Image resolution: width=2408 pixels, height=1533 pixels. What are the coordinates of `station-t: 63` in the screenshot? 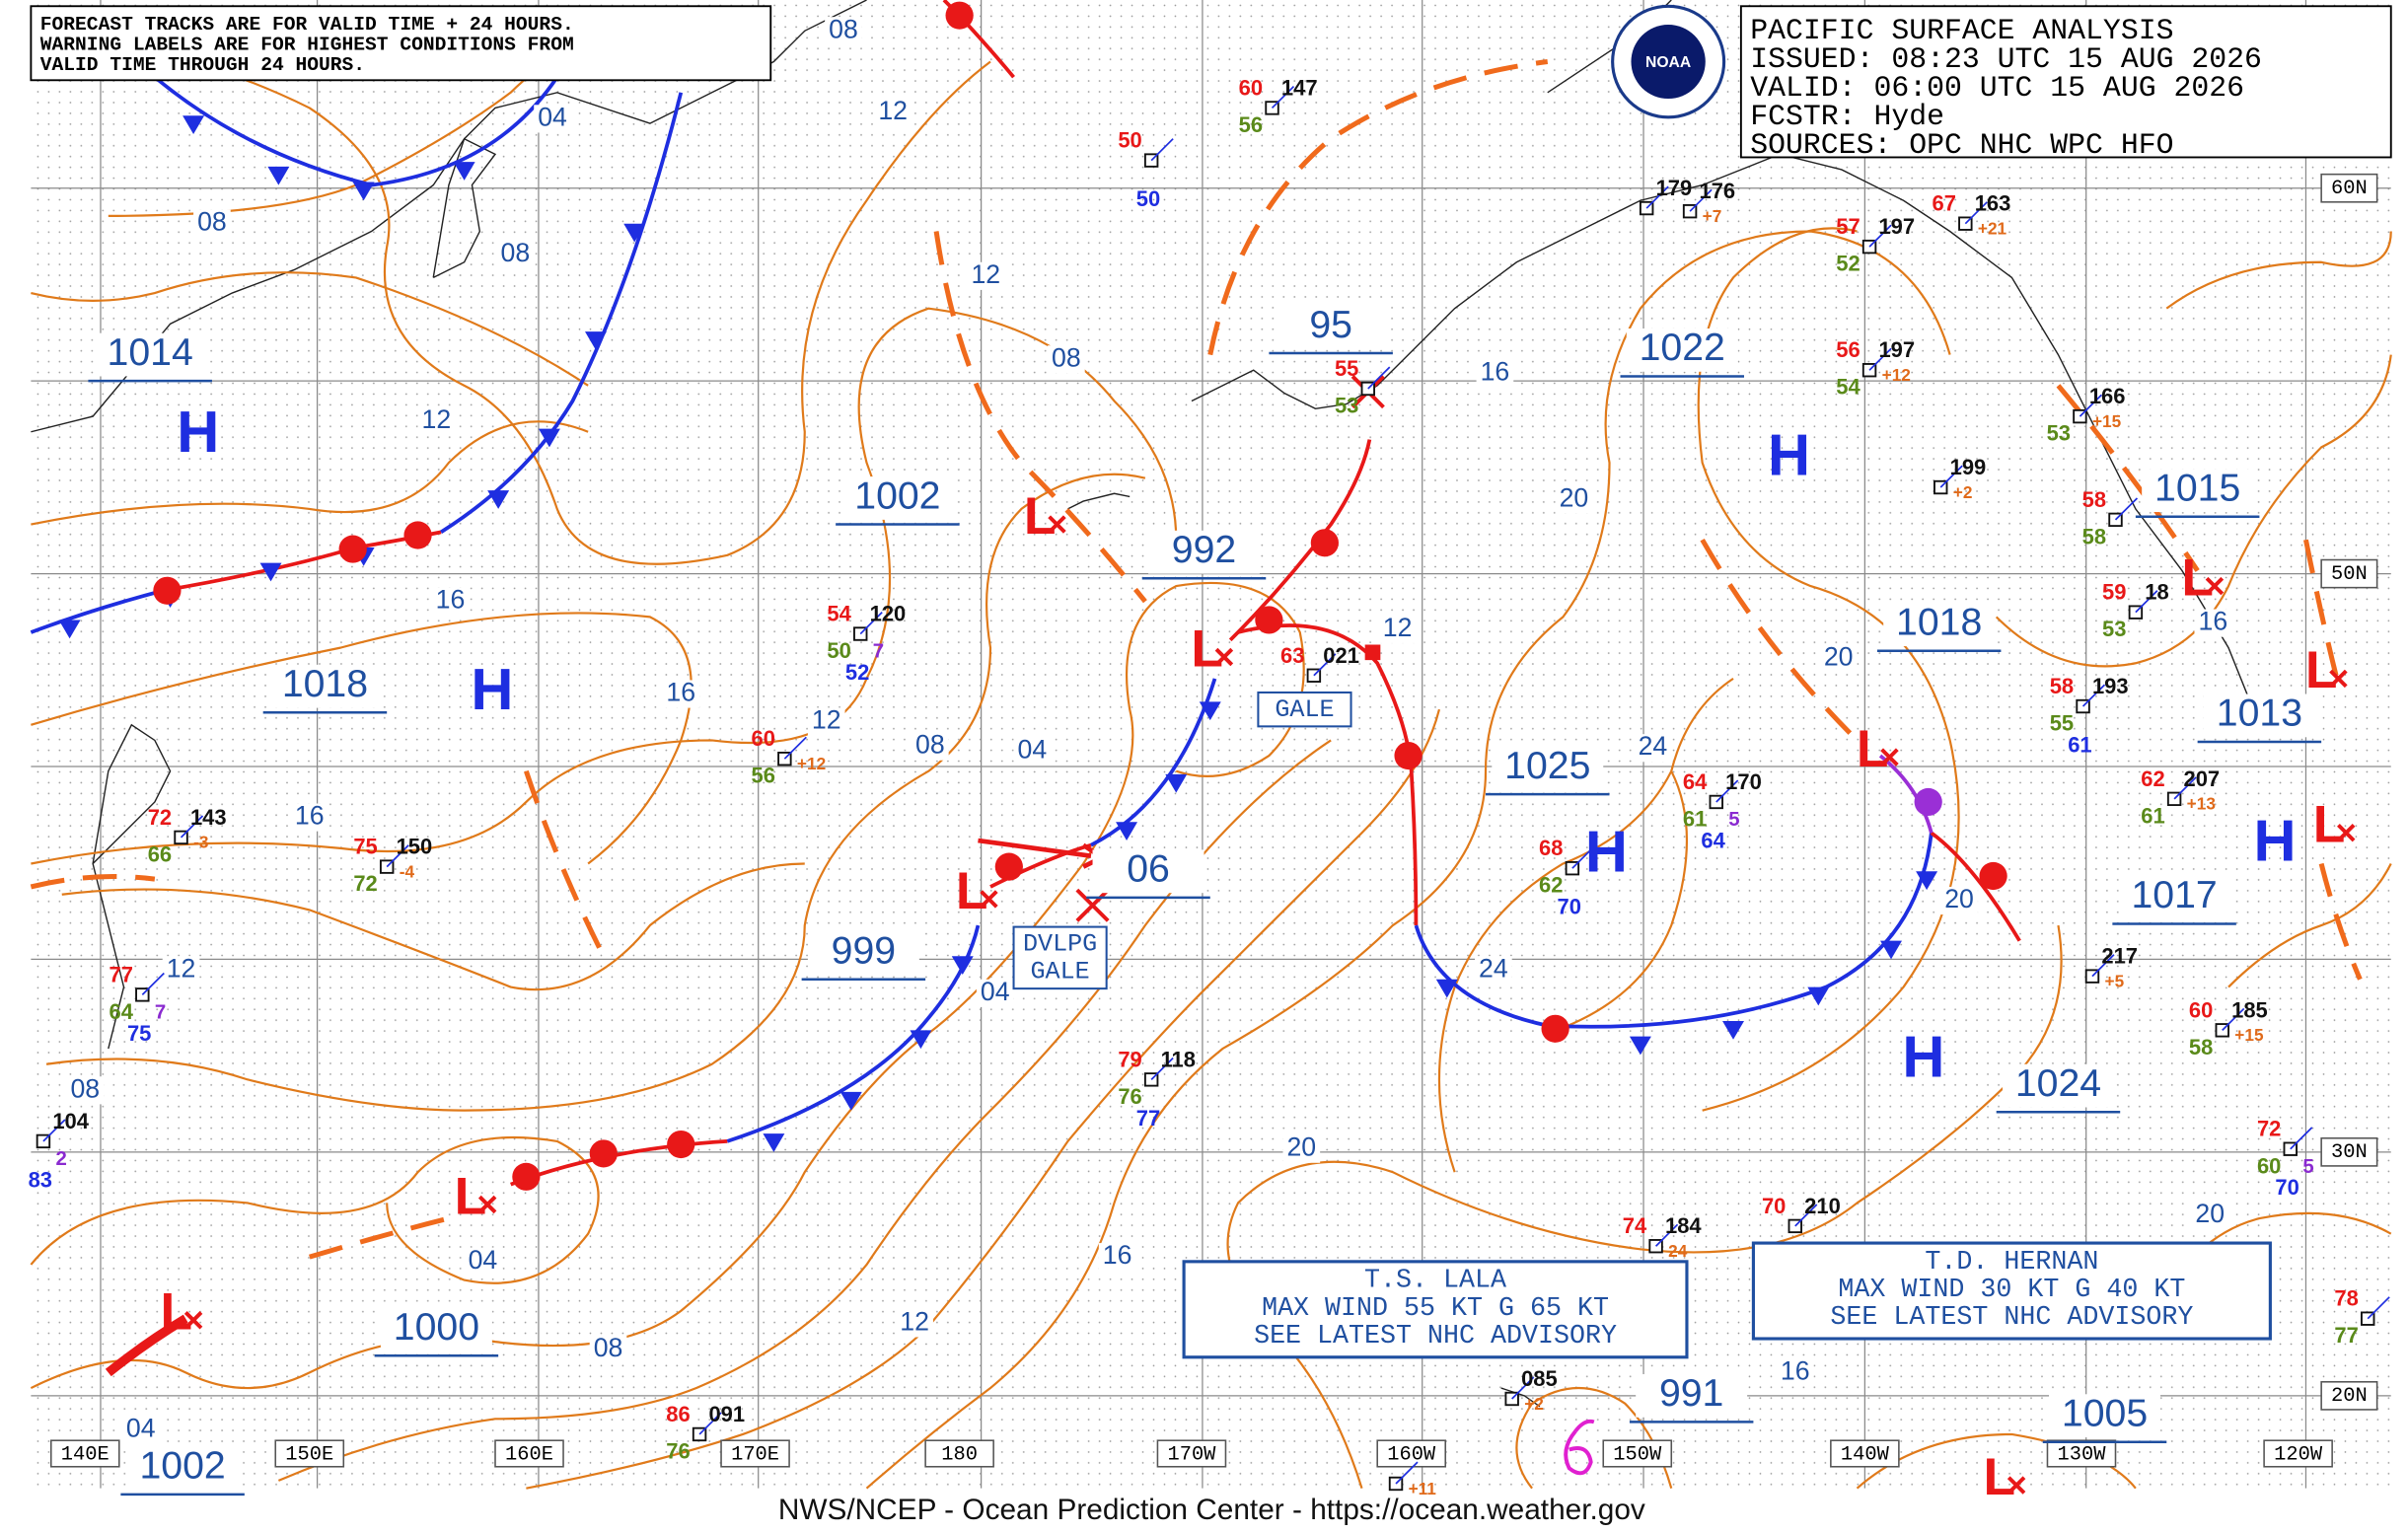 It's located at (1292, 656).